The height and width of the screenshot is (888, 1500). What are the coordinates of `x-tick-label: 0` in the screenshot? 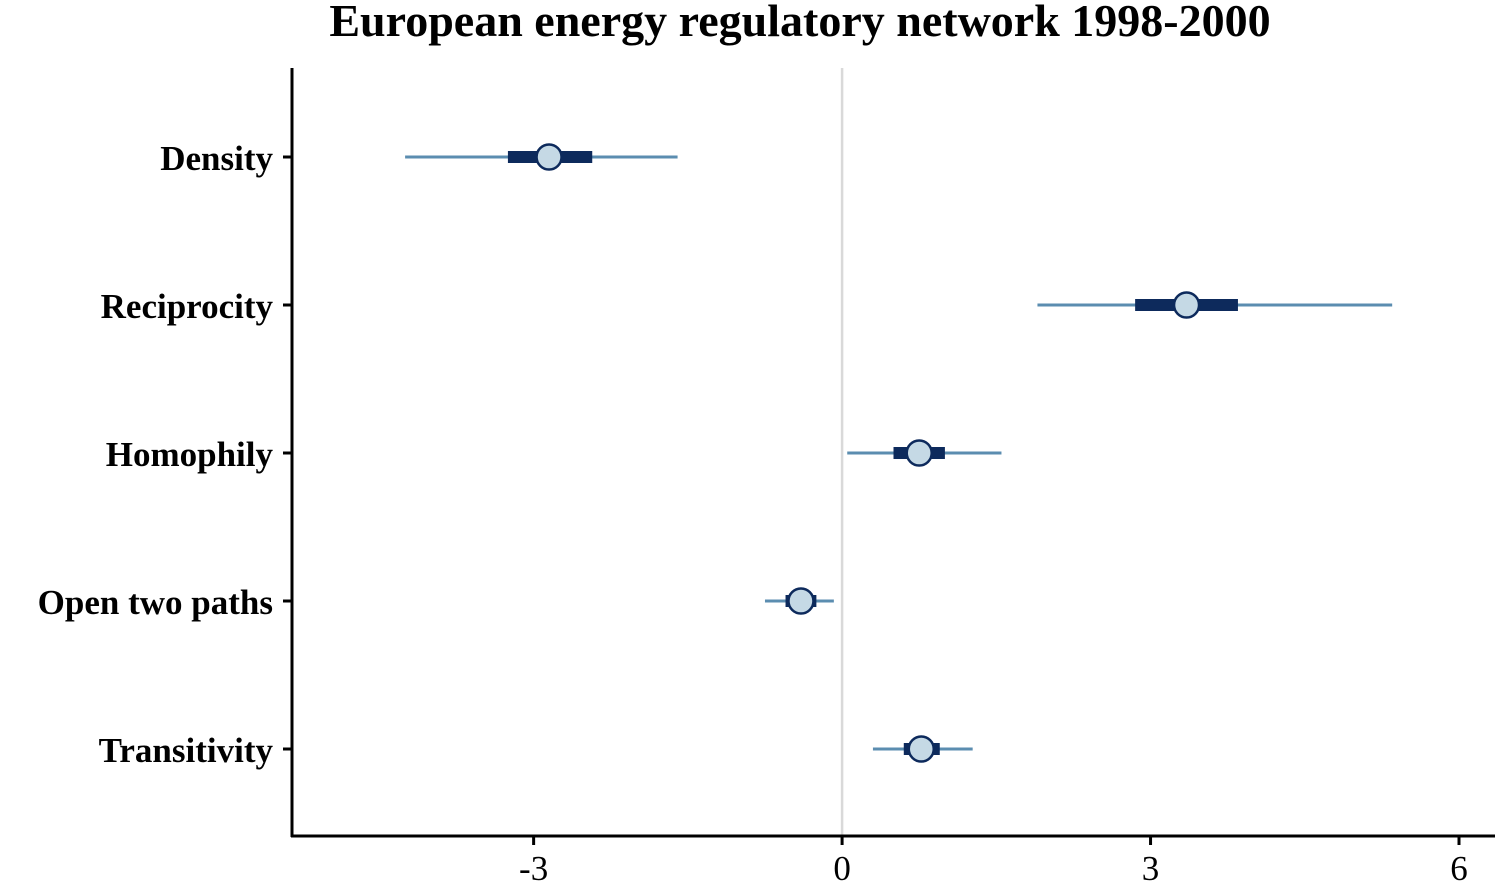 It's located at (842, 868).